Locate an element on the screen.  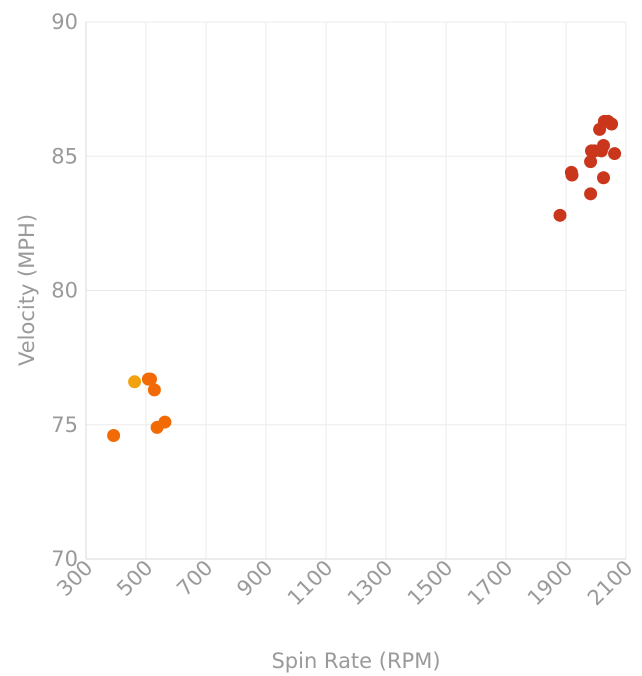
x-tick-label: 2100 is located at coordinates (610, 583).